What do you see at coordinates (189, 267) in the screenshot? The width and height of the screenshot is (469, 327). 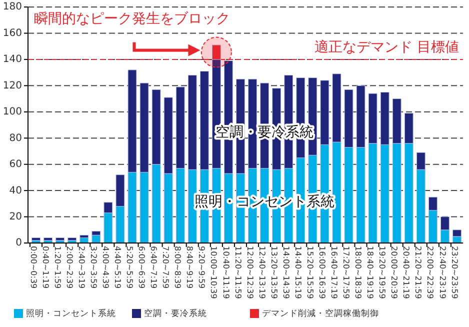 I see `x-tick-label: 8:40~9:19` at bounding box center [189, 267].